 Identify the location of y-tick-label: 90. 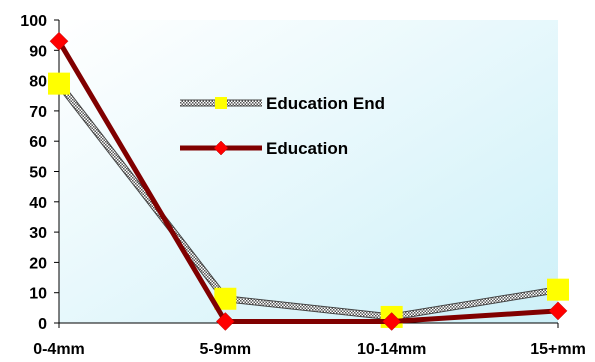
(38, 51).